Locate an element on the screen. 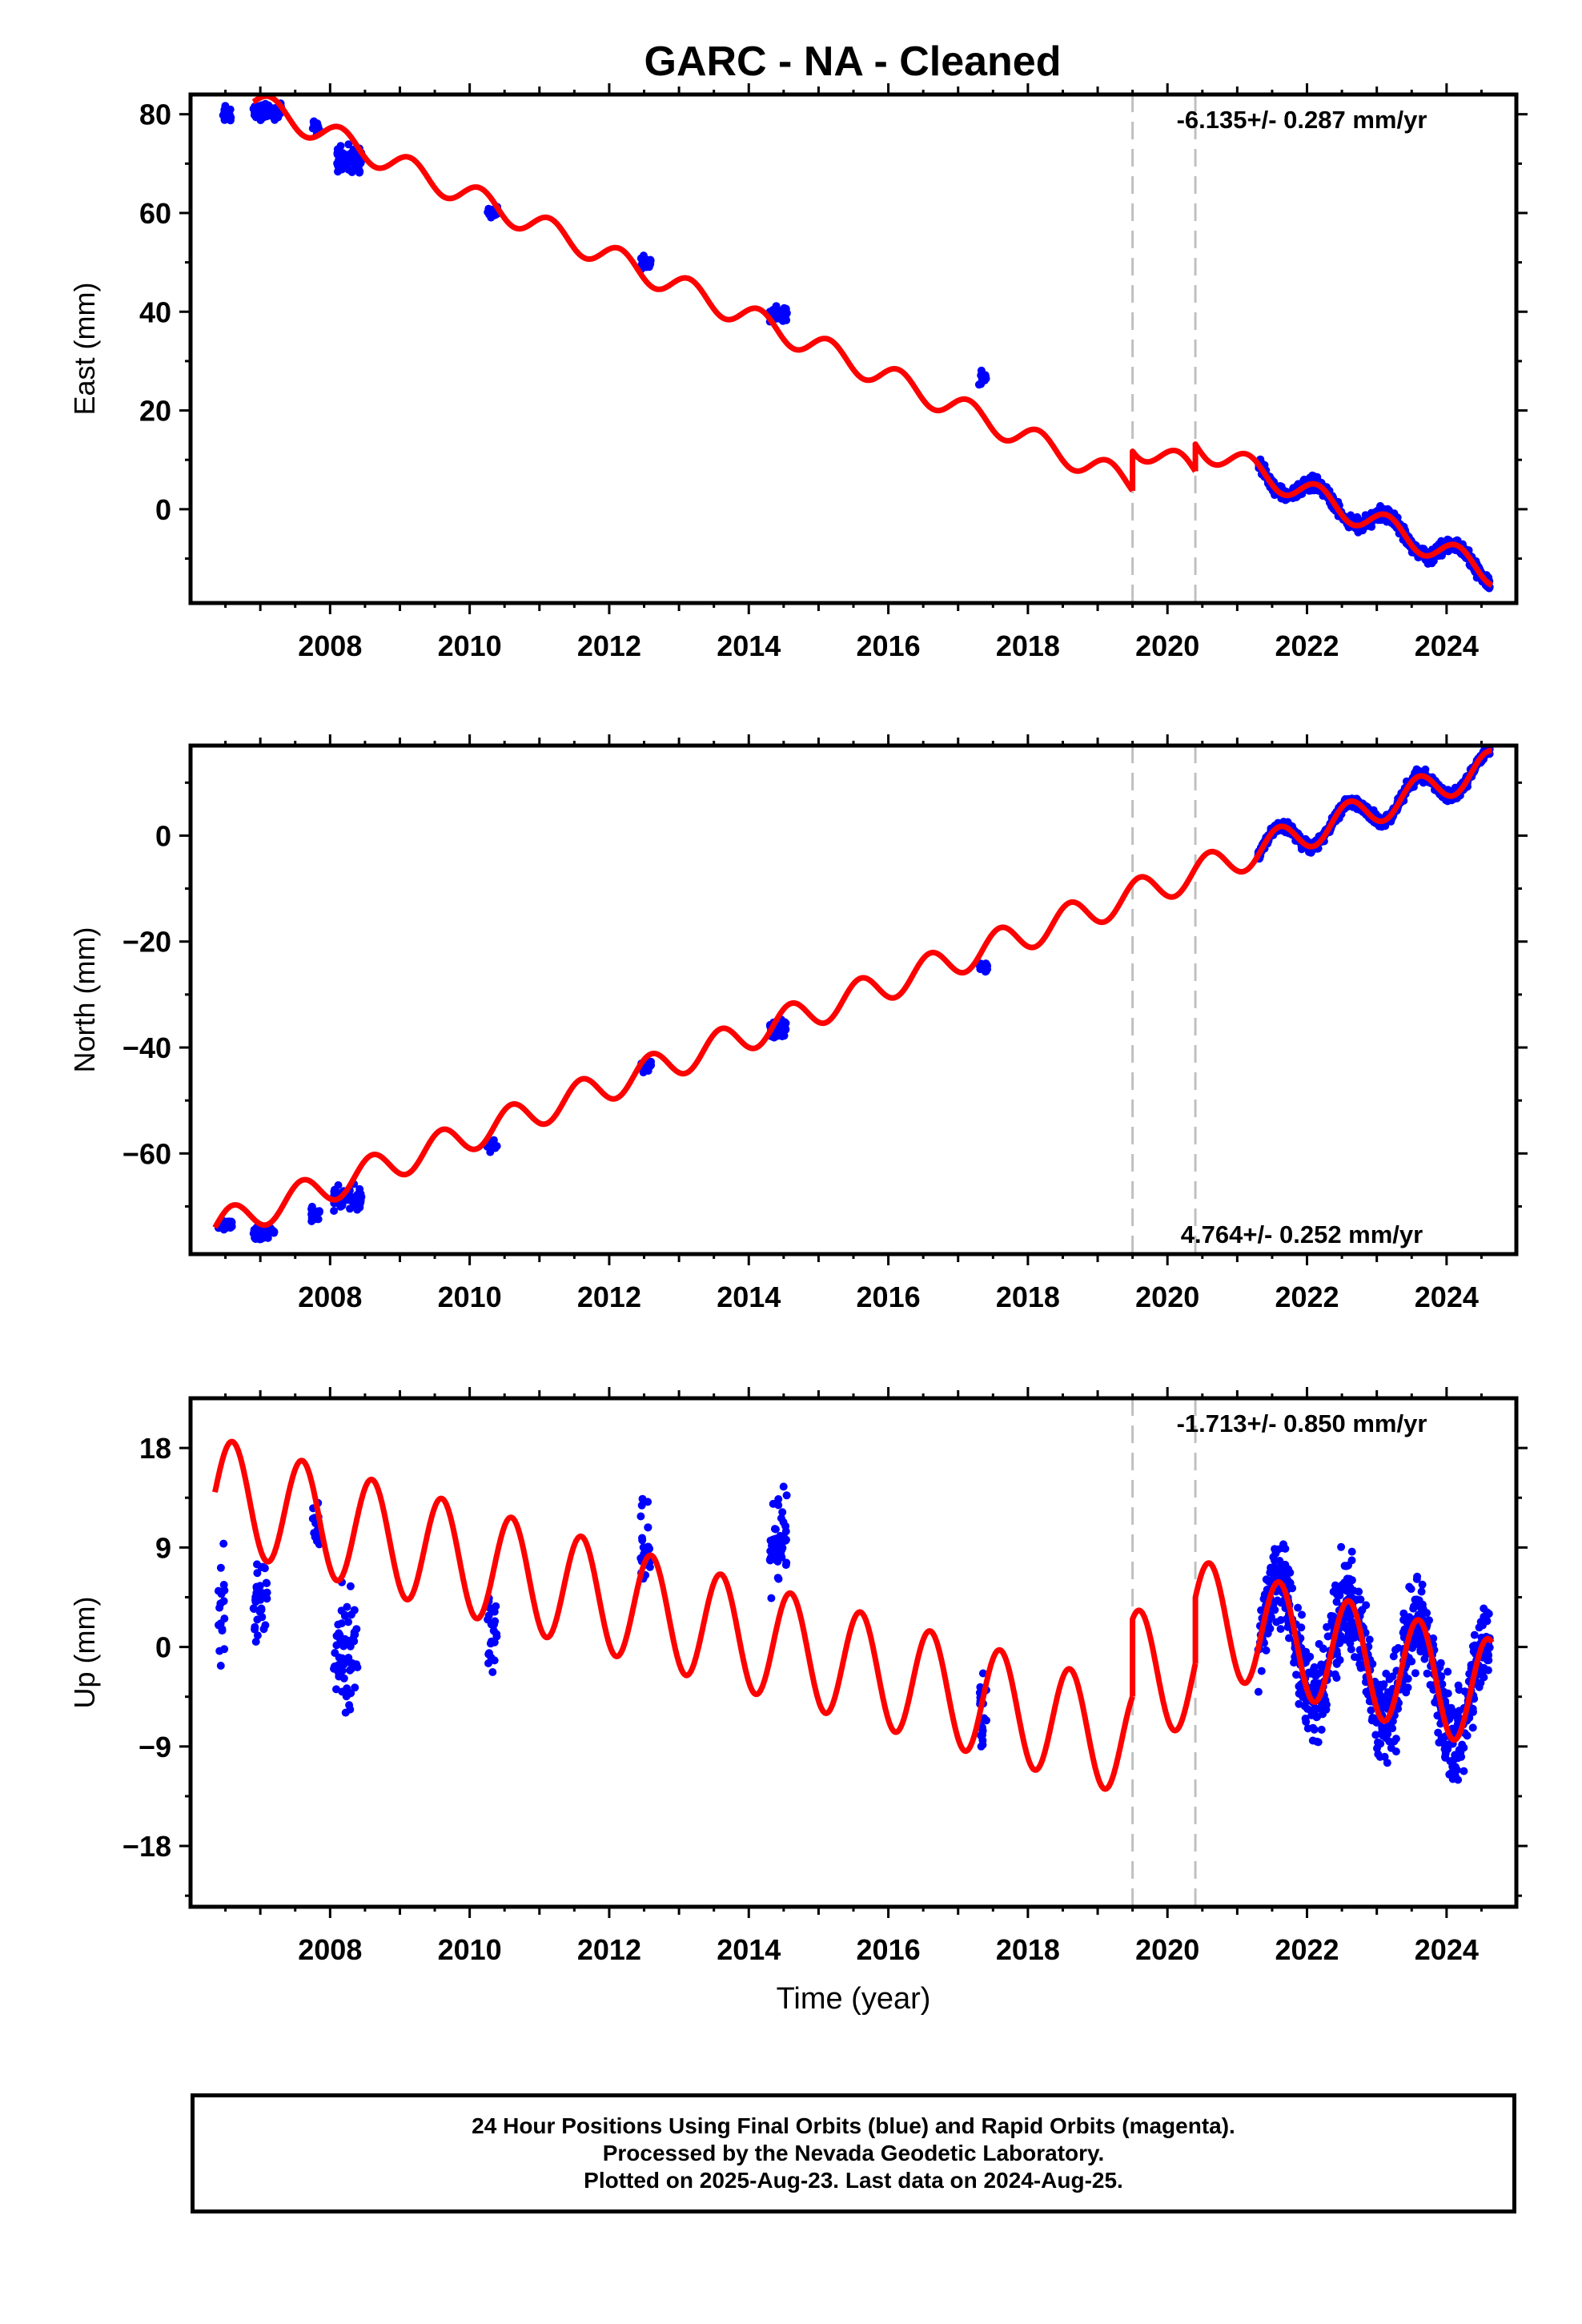 The height and width of the screenshot is (2324, 1582). y-tick-label: −40 is located at coordinates (146, 1047).